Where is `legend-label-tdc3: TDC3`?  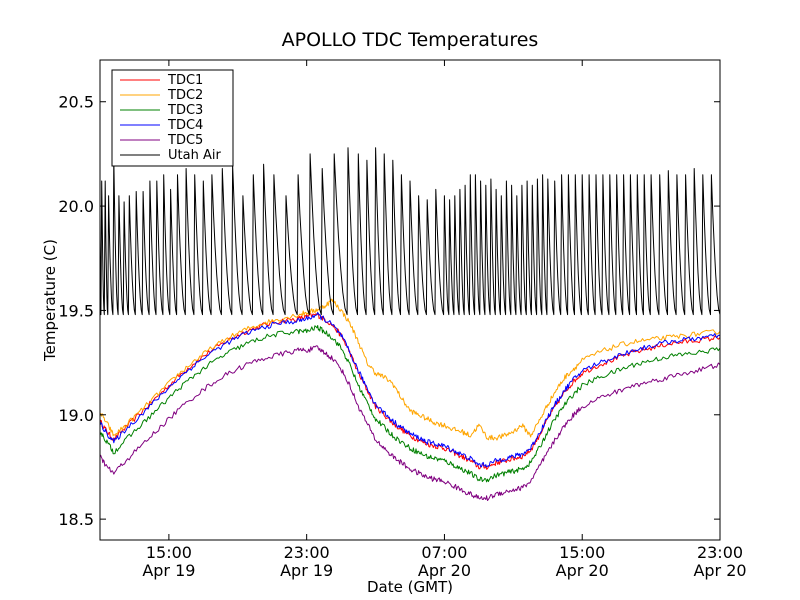 legend-label-tdc3: TDC3 is located at coordinates (185, 110).